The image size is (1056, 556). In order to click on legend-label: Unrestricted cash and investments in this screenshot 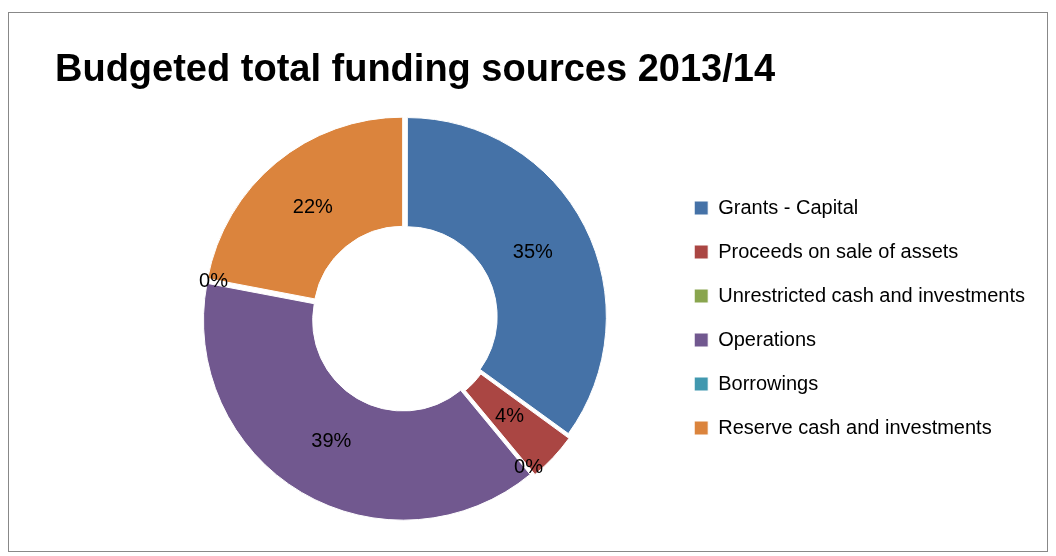, I will do `click(872, 294)`.